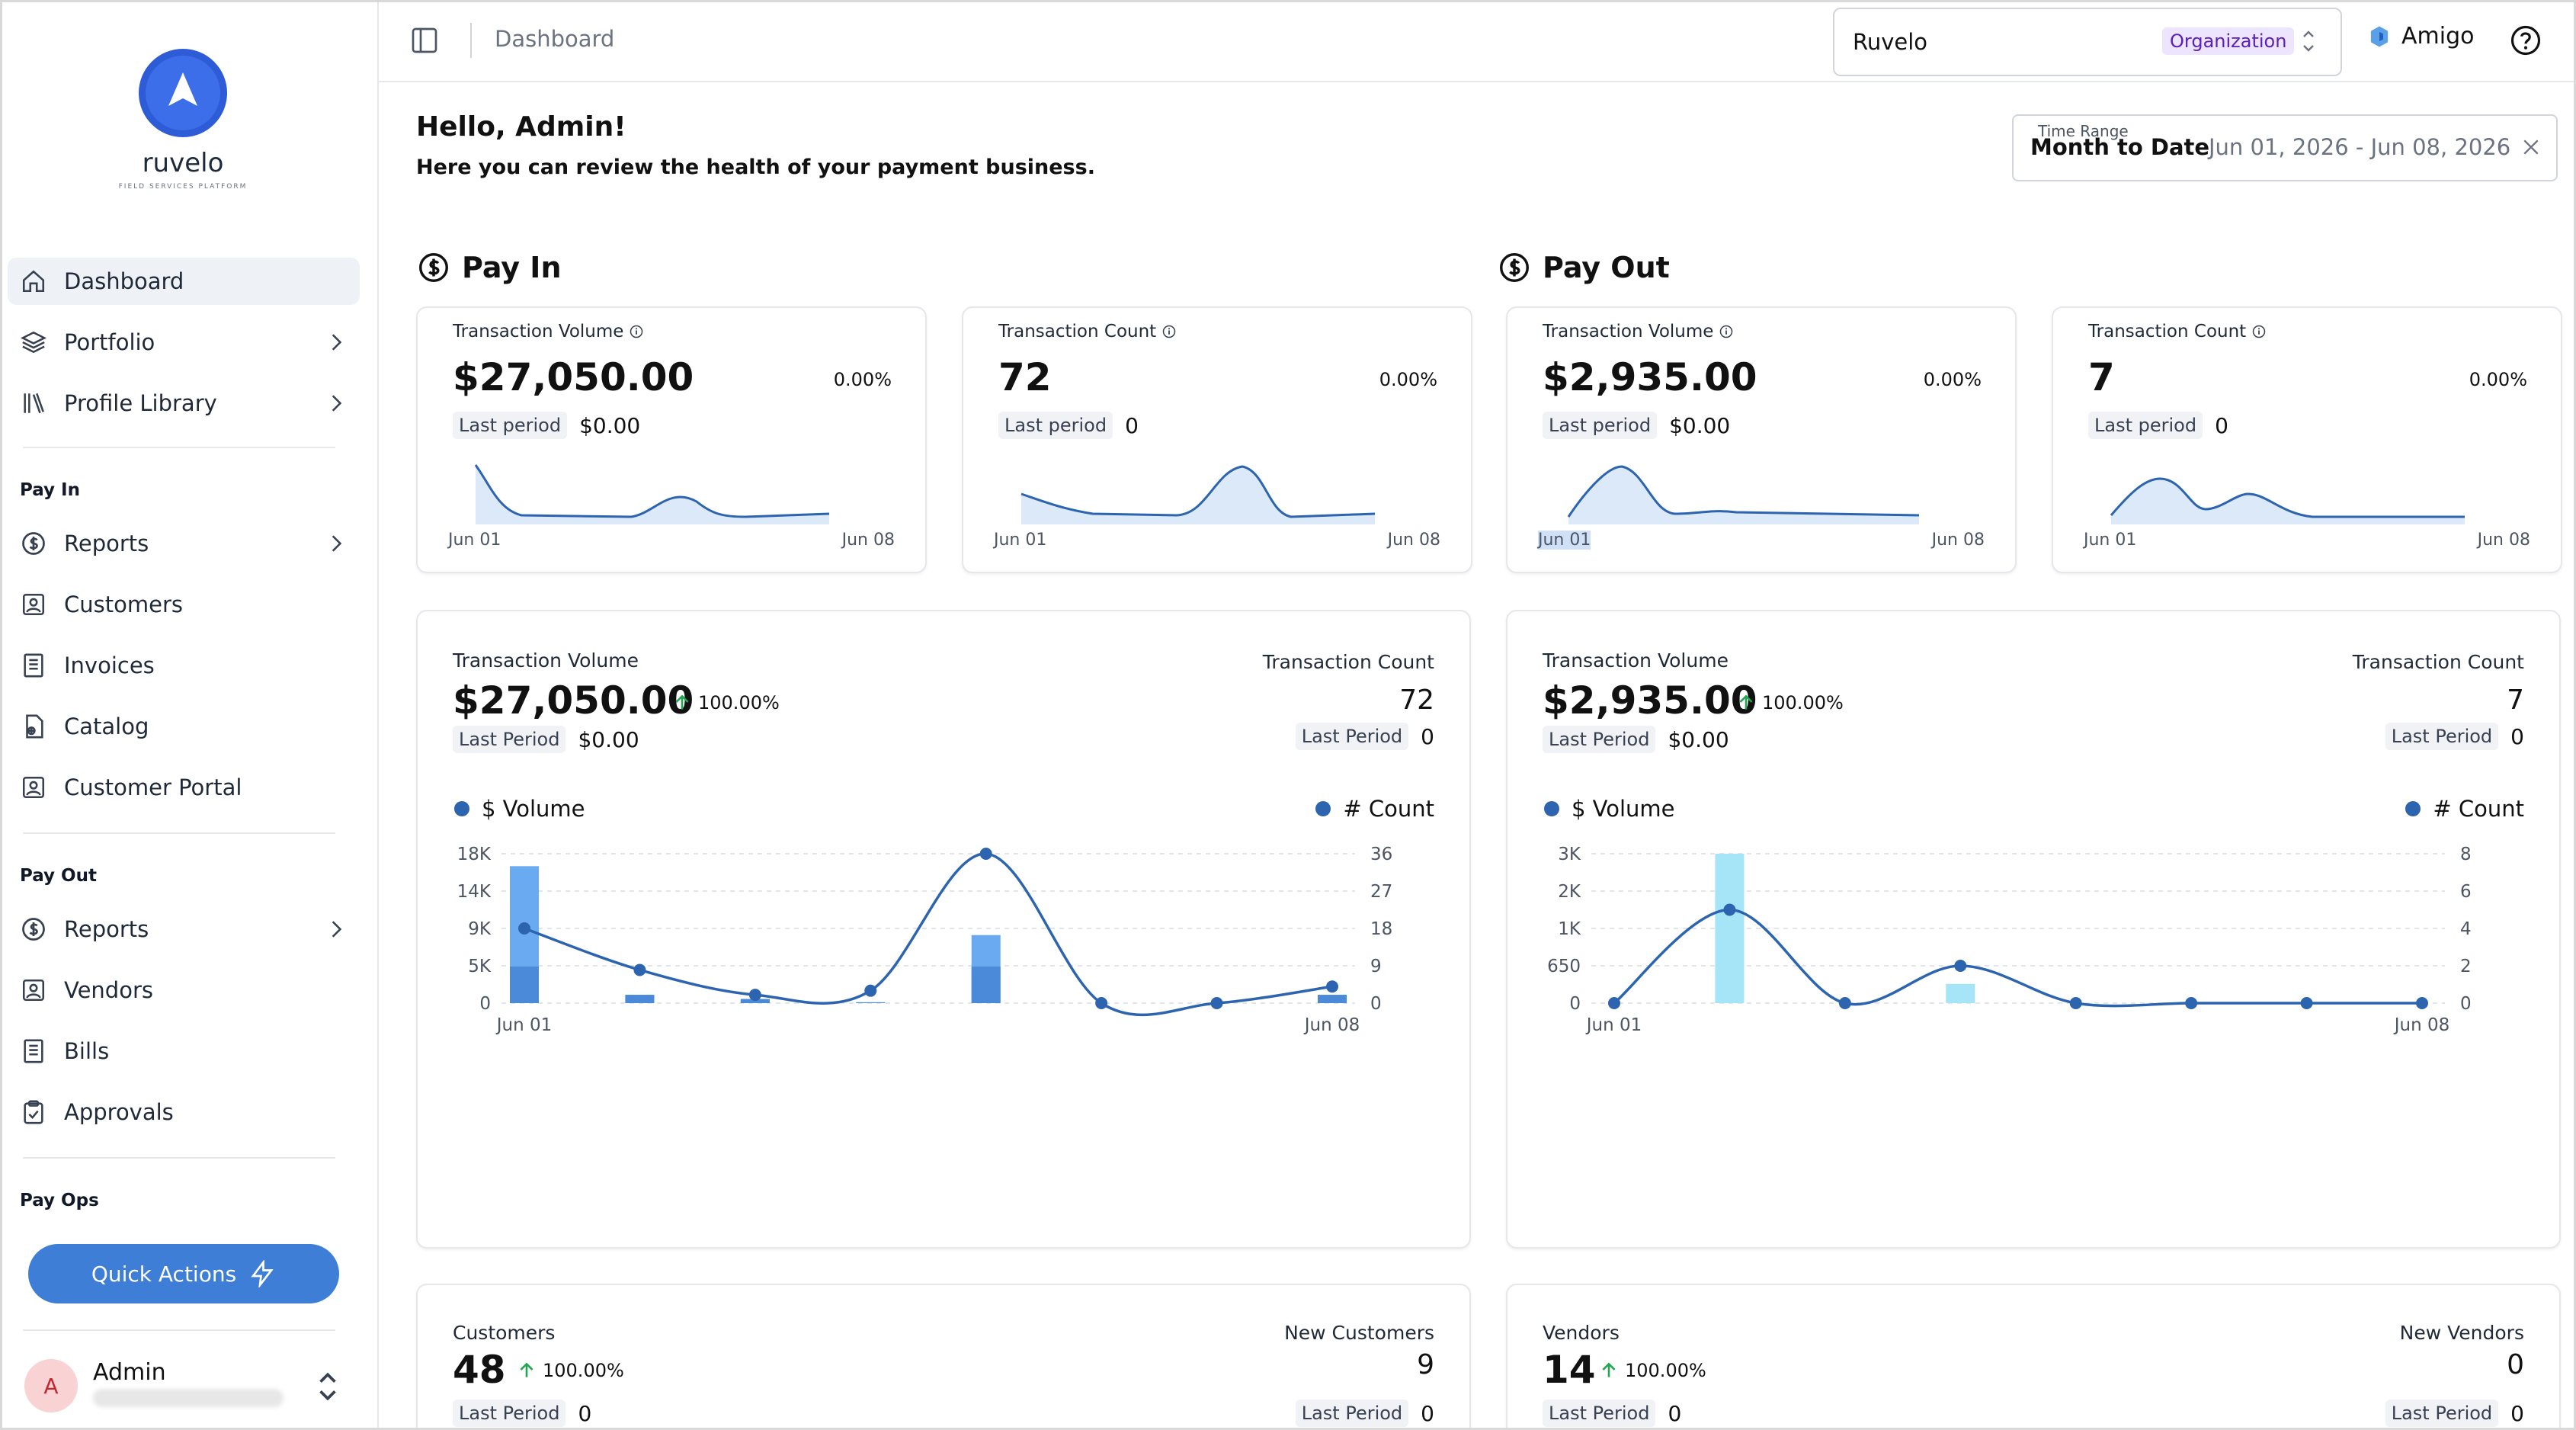 The image size is (2576, 1430). I want to click on sidebar-item-label: Vendors, so click(108, 990).